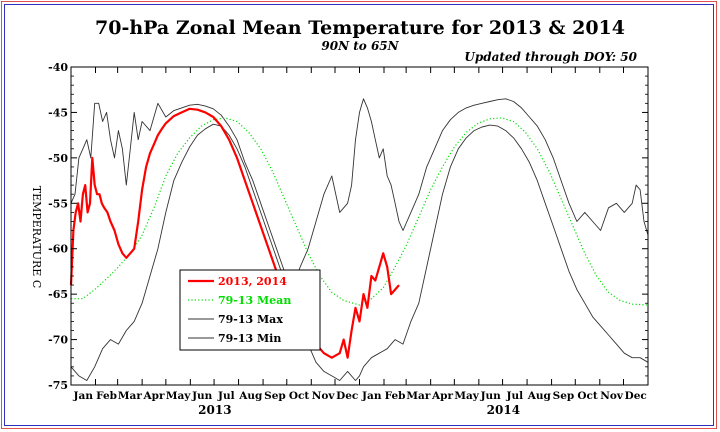 The height and width of the screenshot is (432, 720). What do you see at coordinates (252, 281) in the screenshot?
I see `legend-label: 2013, 2014` at bounding box center [252, 281].